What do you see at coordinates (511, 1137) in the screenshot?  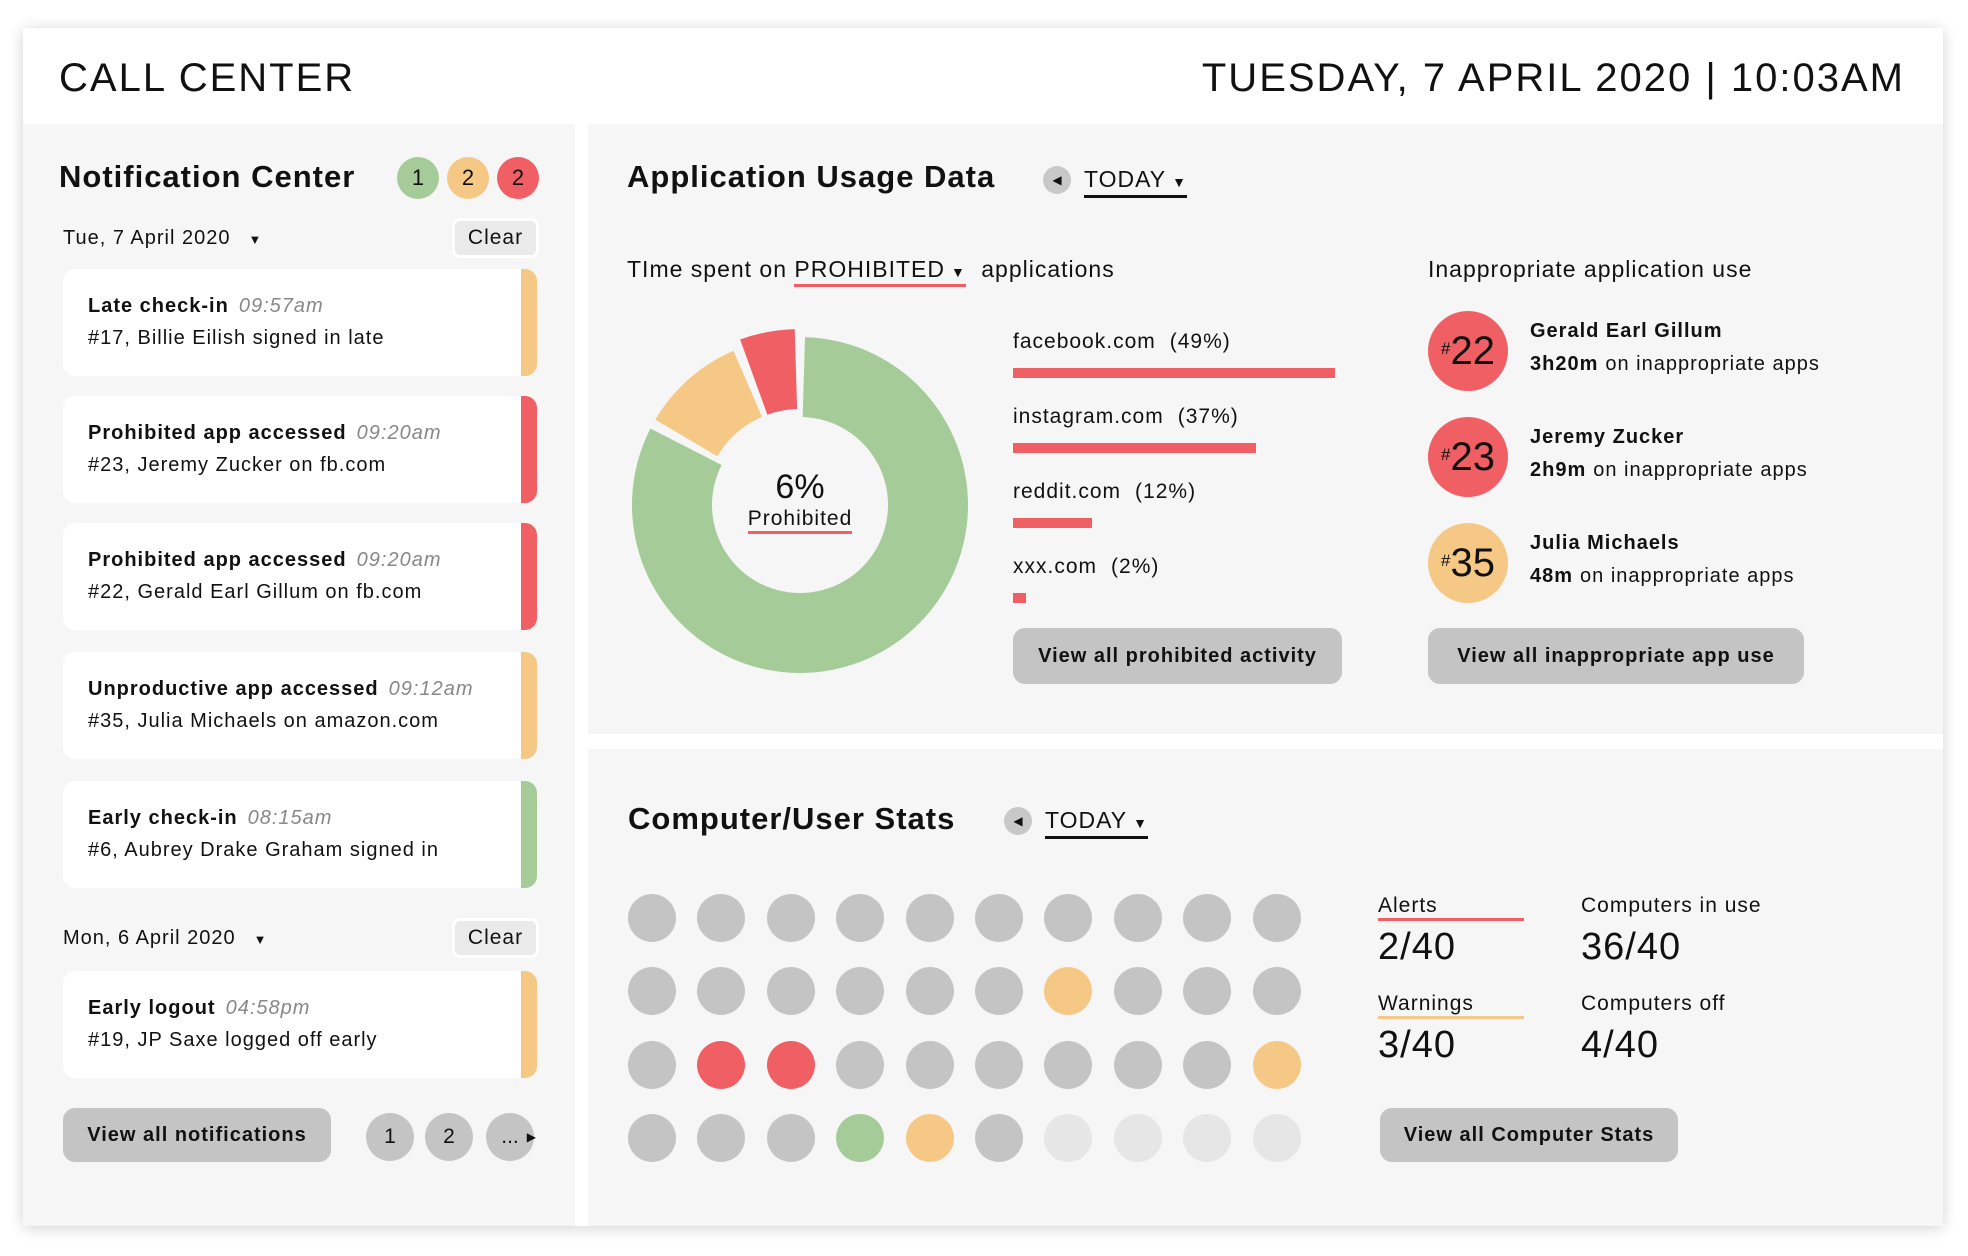 I see `page-more-button: ... ▶` at bounding box center [511, 1137].